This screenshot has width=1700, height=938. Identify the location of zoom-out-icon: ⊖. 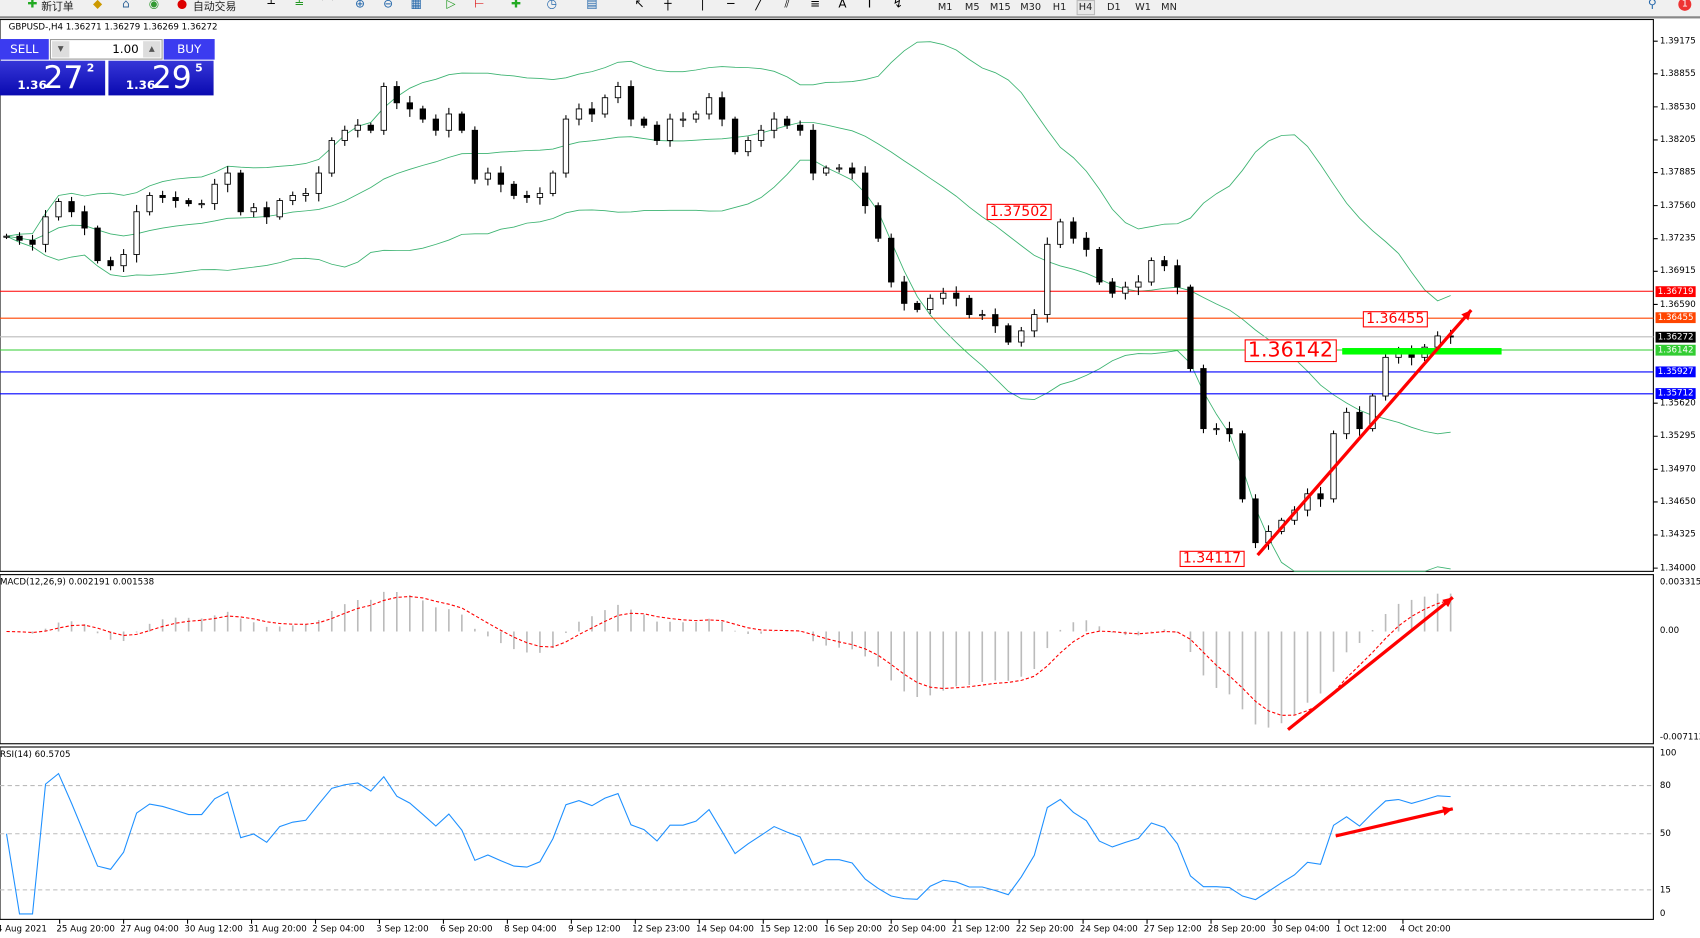
(388, 5).